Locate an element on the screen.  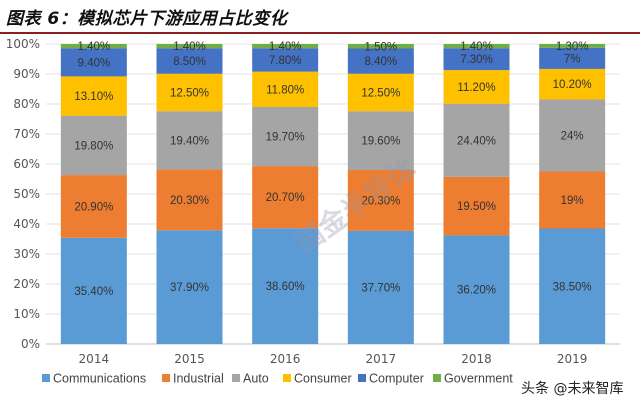
data-label: 11.20% is located at coordinates (476, 88).